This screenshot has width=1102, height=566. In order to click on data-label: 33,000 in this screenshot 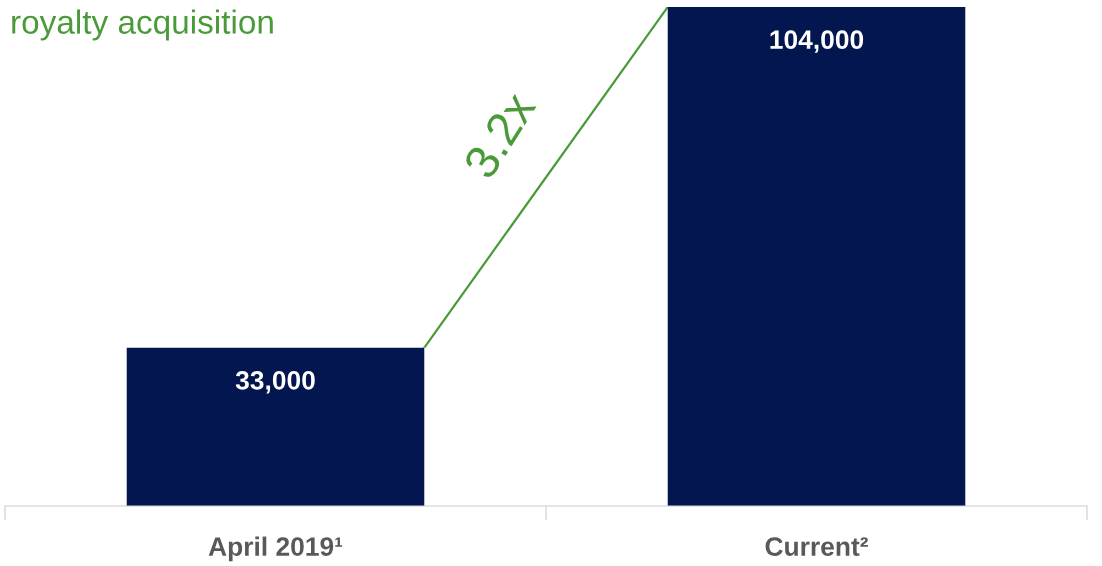, I will do `click(275, 382)`.